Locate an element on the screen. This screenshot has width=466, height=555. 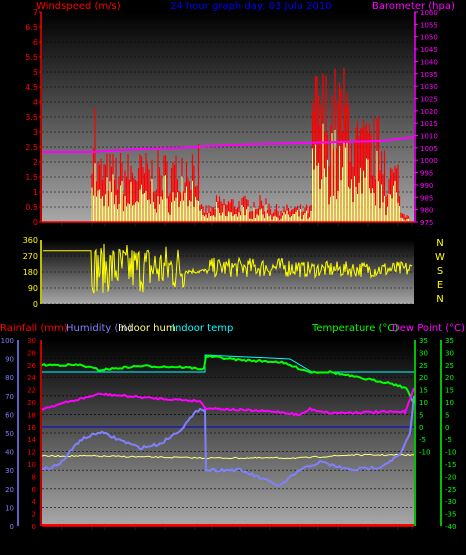
wind-y-tick: 6 is located at coordinates (35, 42).